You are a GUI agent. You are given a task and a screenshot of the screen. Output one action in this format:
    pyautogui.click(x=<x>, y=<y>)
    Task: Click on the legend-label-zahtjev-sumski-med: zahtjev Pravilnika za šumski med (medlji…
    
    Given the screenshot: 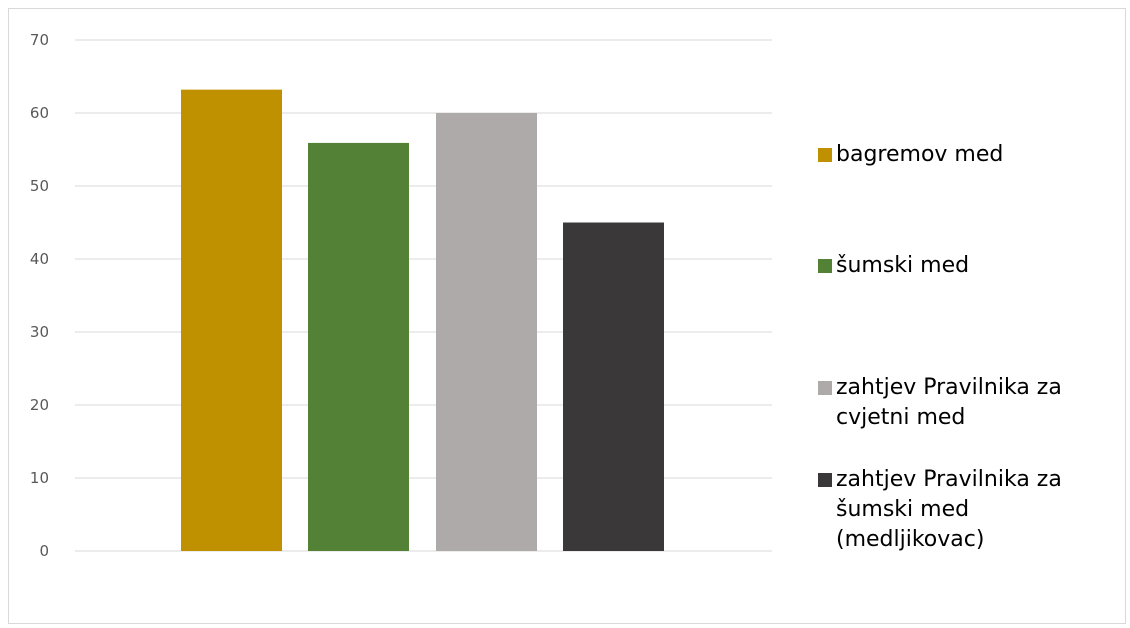 What is the action you would take?
    pyautogui.click(x=949, y=509)
    